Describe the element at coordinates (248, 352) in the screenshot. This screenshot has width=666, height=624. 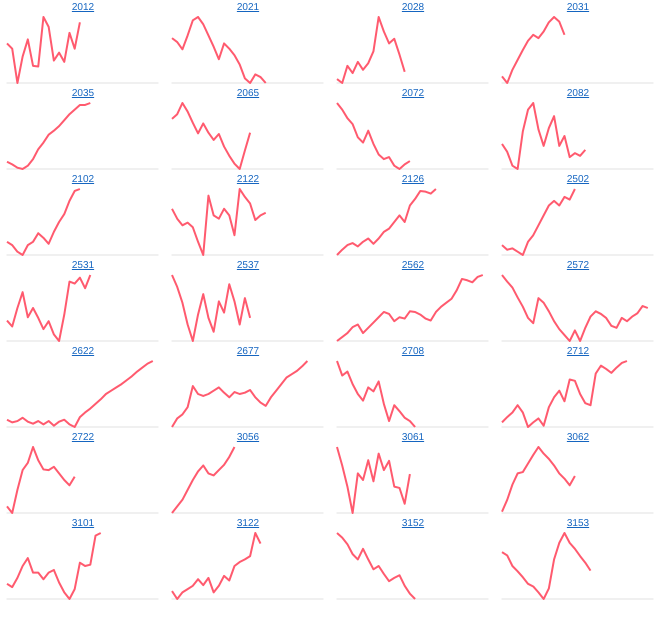
I see `chart-title: 2677` at that location.